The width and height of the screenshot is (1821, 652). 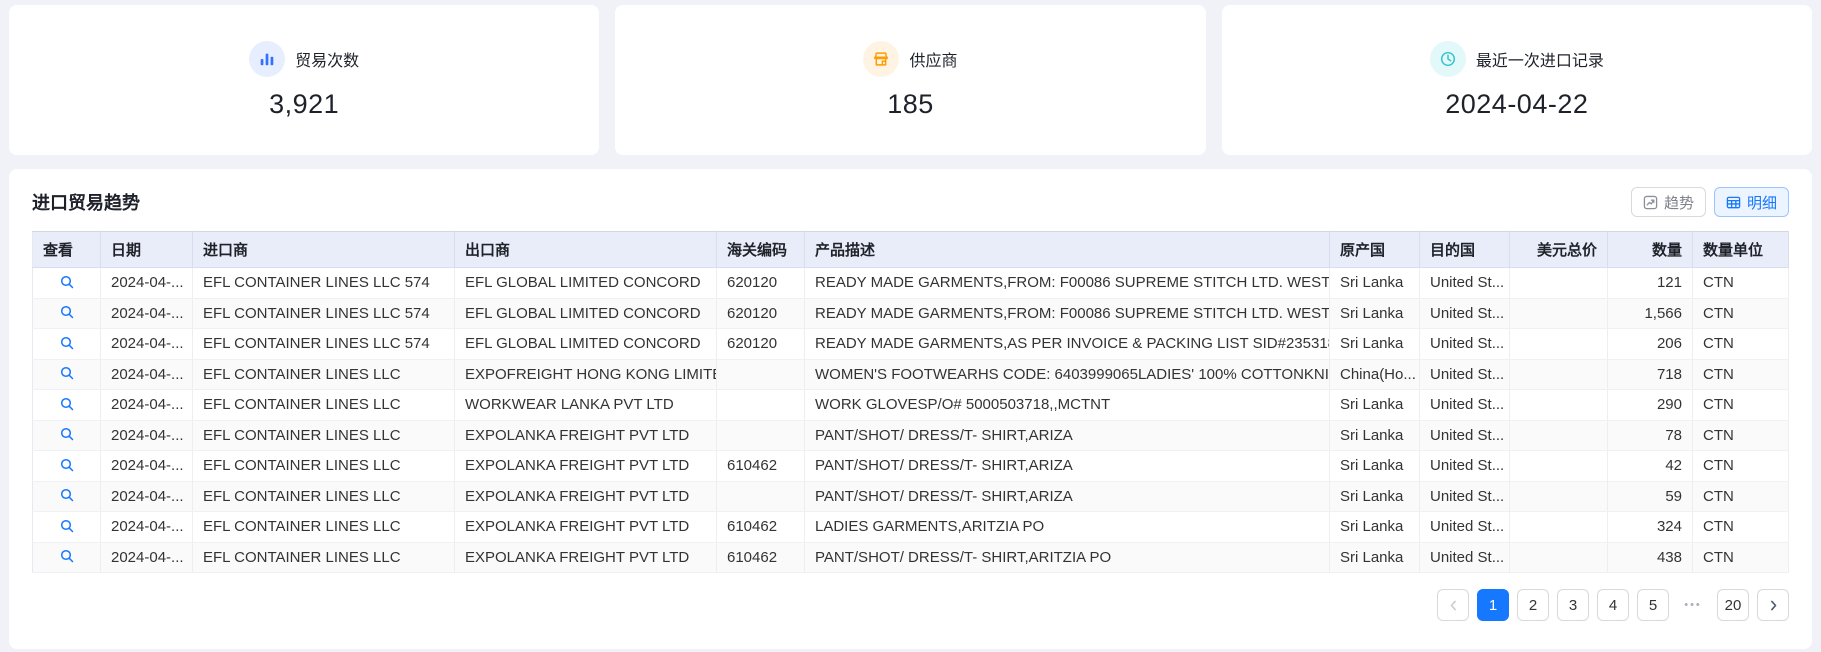 What do you see at coordinates (760, 283) in the screenshot?
I see `cell-hs-code: 620120` at bounding box center [760, 283].